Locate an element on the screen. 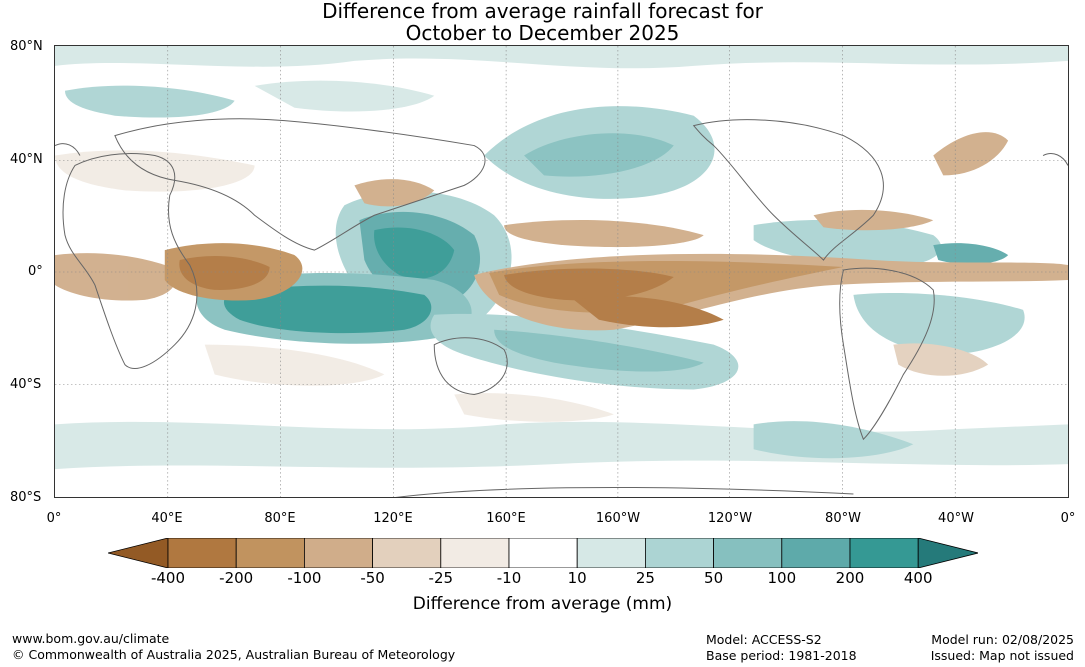  colorbar-label: -100 is located at coordinates (304, 578).